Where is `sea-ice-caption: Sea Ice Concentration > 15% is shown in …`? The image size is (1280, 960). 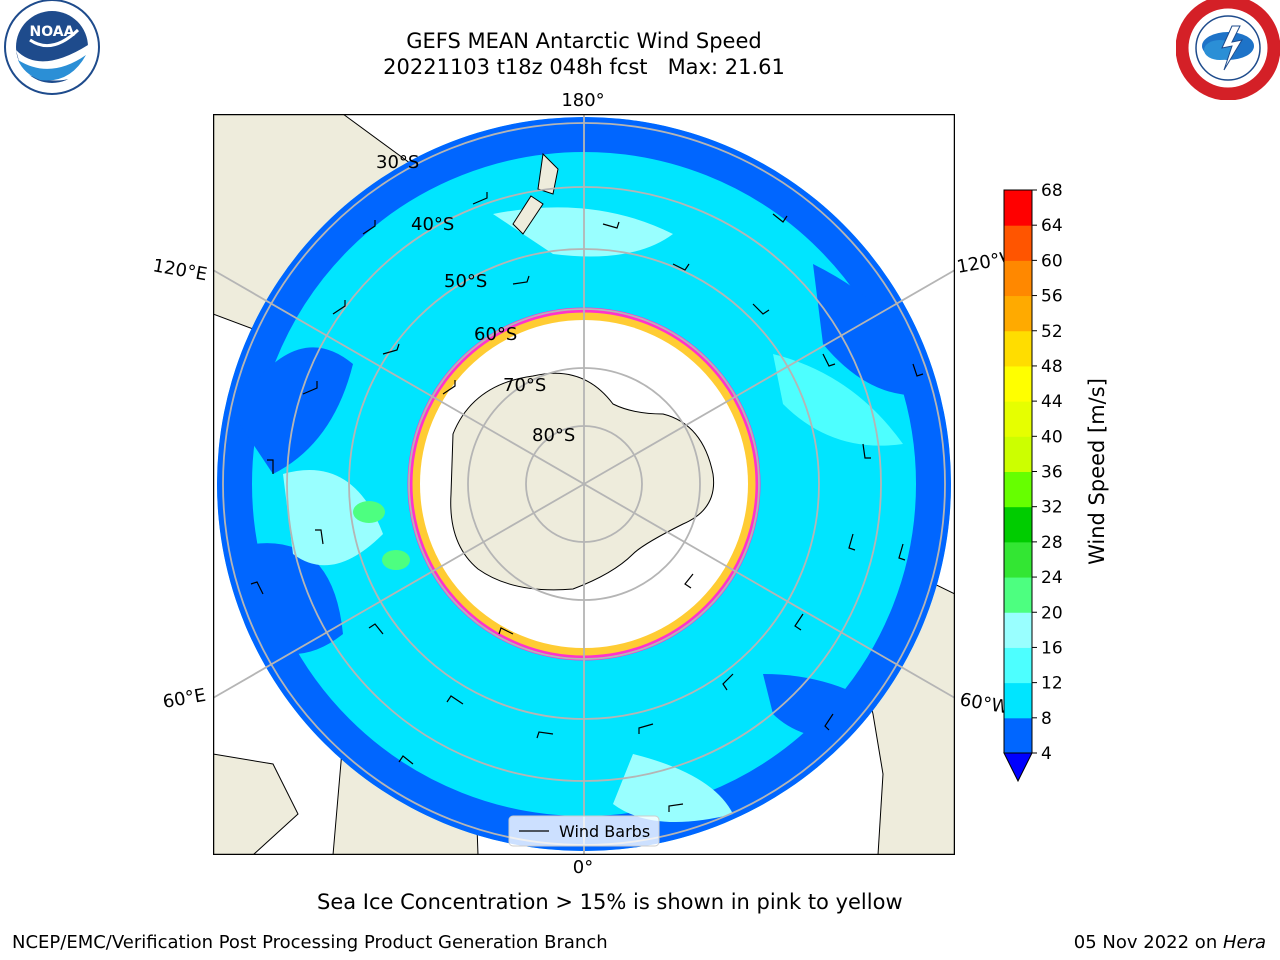
sea-ice-caption: Sea Ice Concentration > 15% is shown in … is located at coordinates (610, 902).